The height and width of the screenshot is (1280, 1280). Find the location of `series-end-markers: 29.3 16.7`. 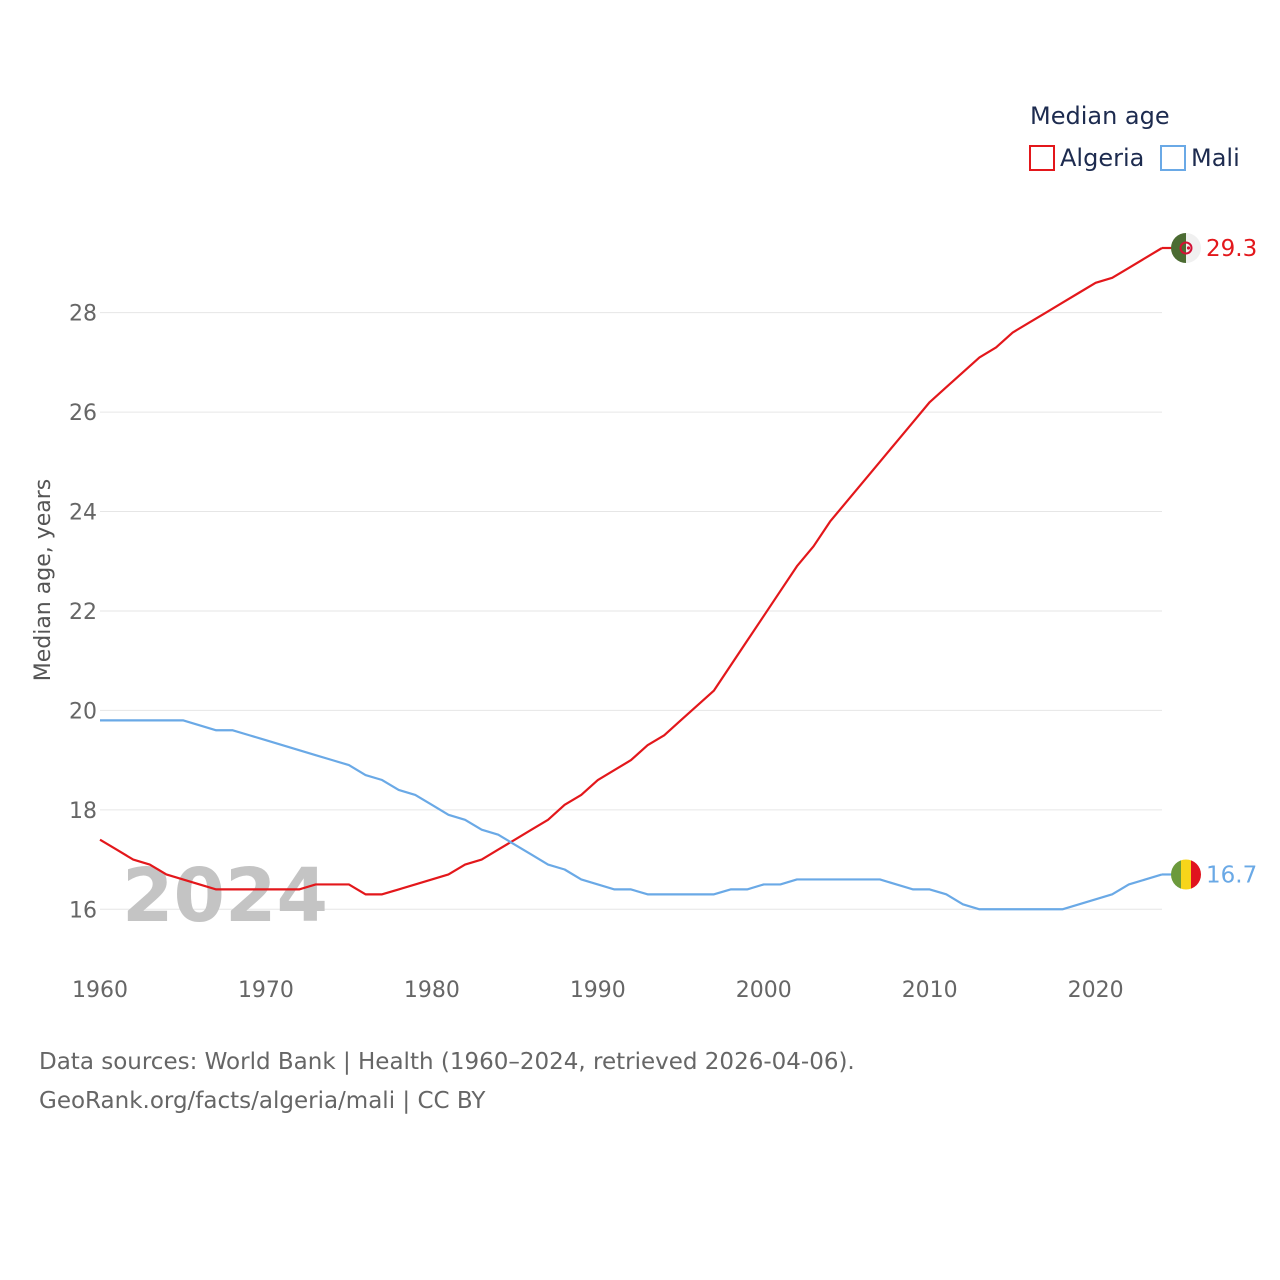

series-end-markers: 29.3 16.7 is located at coordinates (1209, 561).